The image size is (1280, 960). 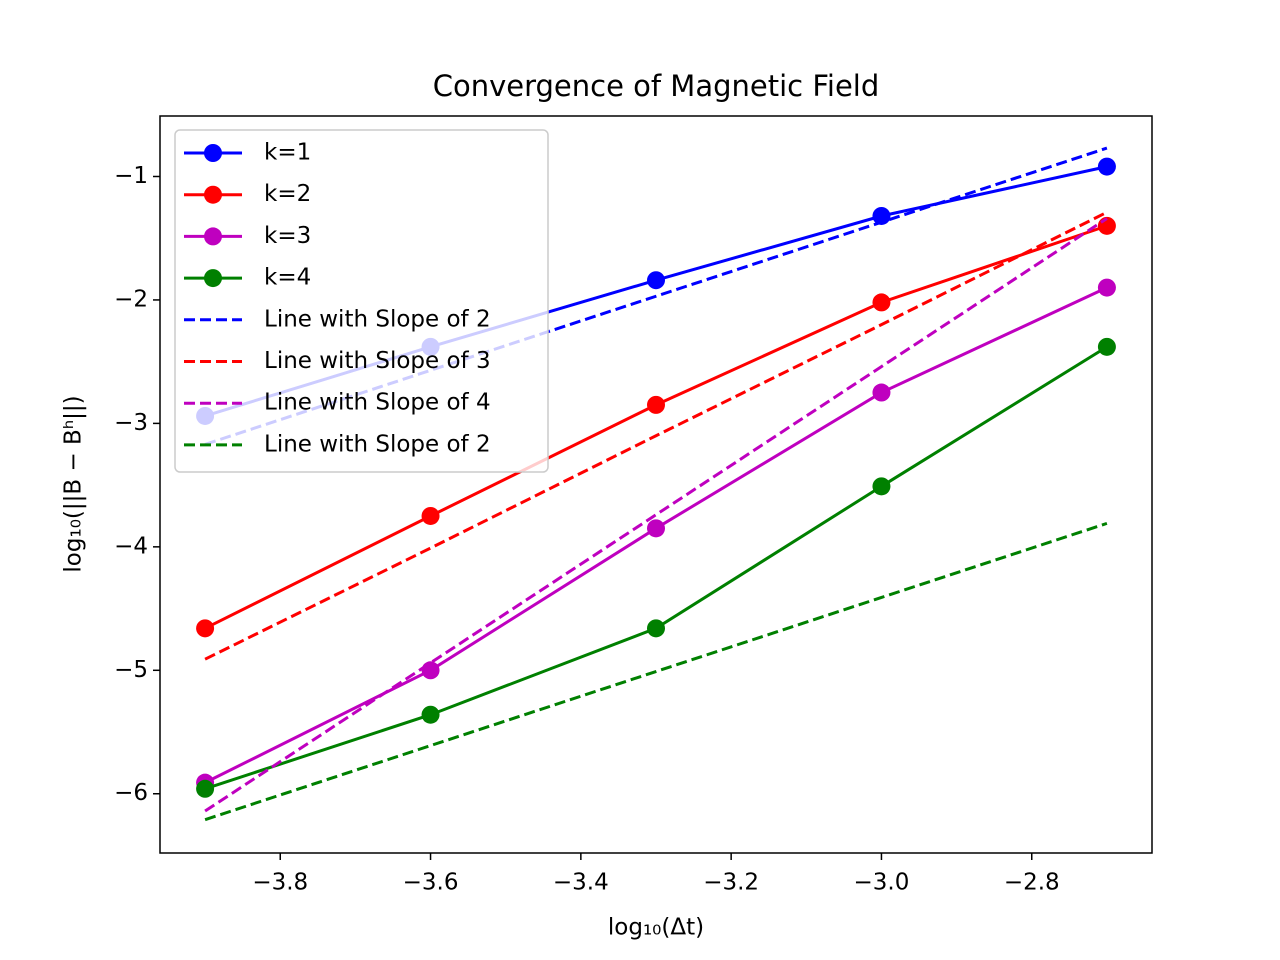 What do you see at coordinates (131, 670) in the screenshot?
I see `y-tick-label: −5` at bounding box center [131, 670].